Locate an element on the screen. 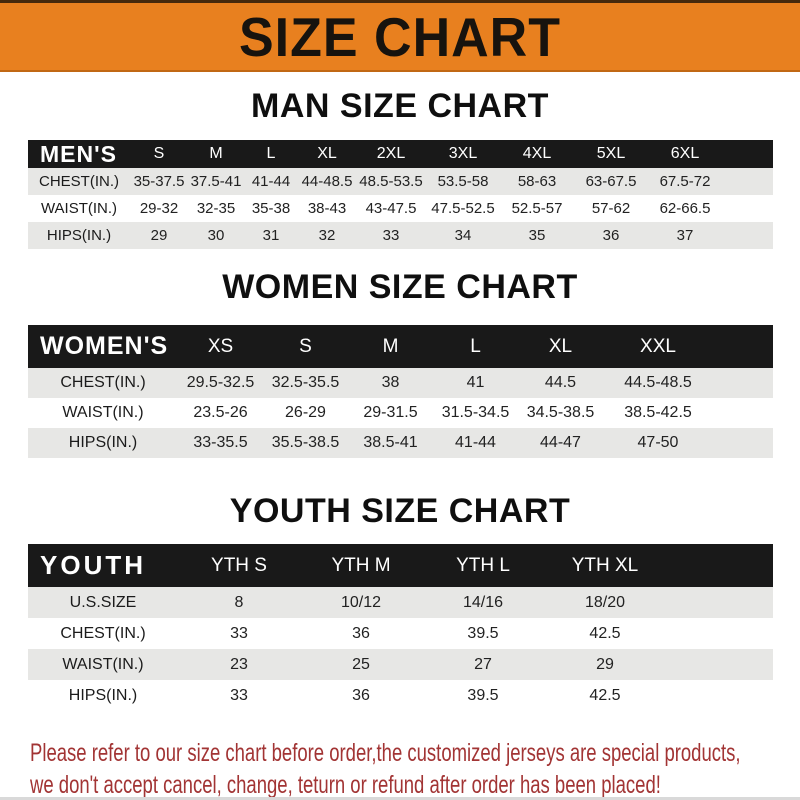  youth-col-header: YTH S is located at coordinates (239, 565).